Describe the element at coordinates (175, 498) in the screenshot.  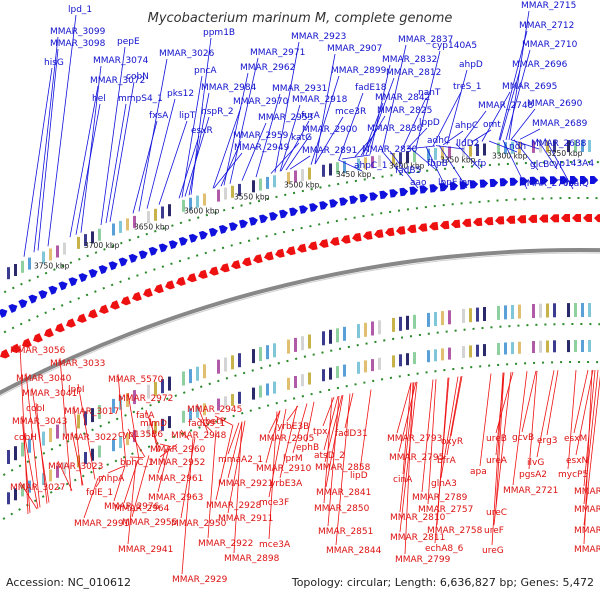
I see `reverse-gene-label: MMAR_2963` at that location.